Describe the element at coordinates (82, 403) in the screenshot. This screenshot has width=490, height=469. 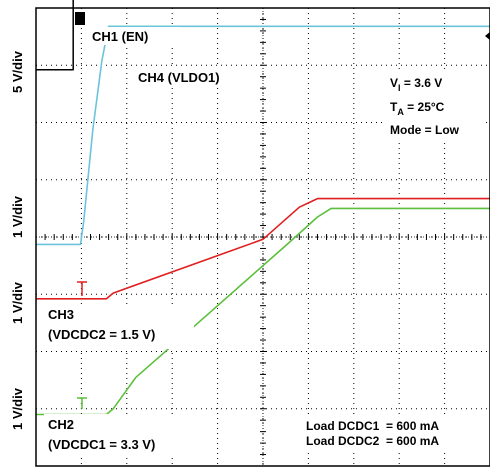
I see `ch2-ground-marker` at that location.